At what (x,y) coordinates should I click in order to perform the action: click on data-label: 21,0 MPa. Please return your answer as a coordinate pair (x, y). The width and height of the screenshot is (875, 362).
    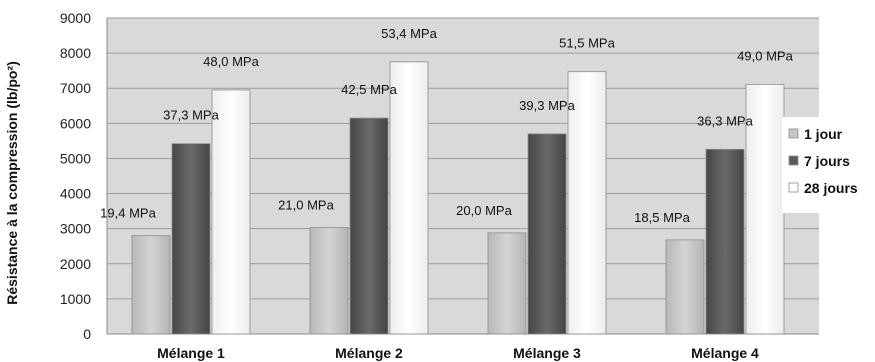
    Looking at the image, I should click on (306, 205).